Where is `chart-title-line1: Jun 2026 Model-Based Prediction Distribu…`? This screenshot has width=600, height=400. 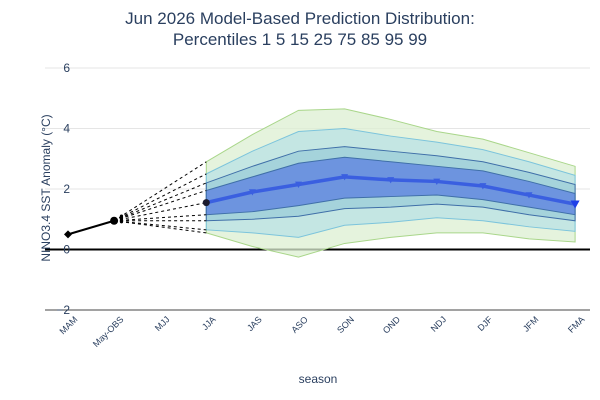 chart-title-line1: Jun 2026 Model-Based Prediction Distribu… is located at coordinates (300, 18).